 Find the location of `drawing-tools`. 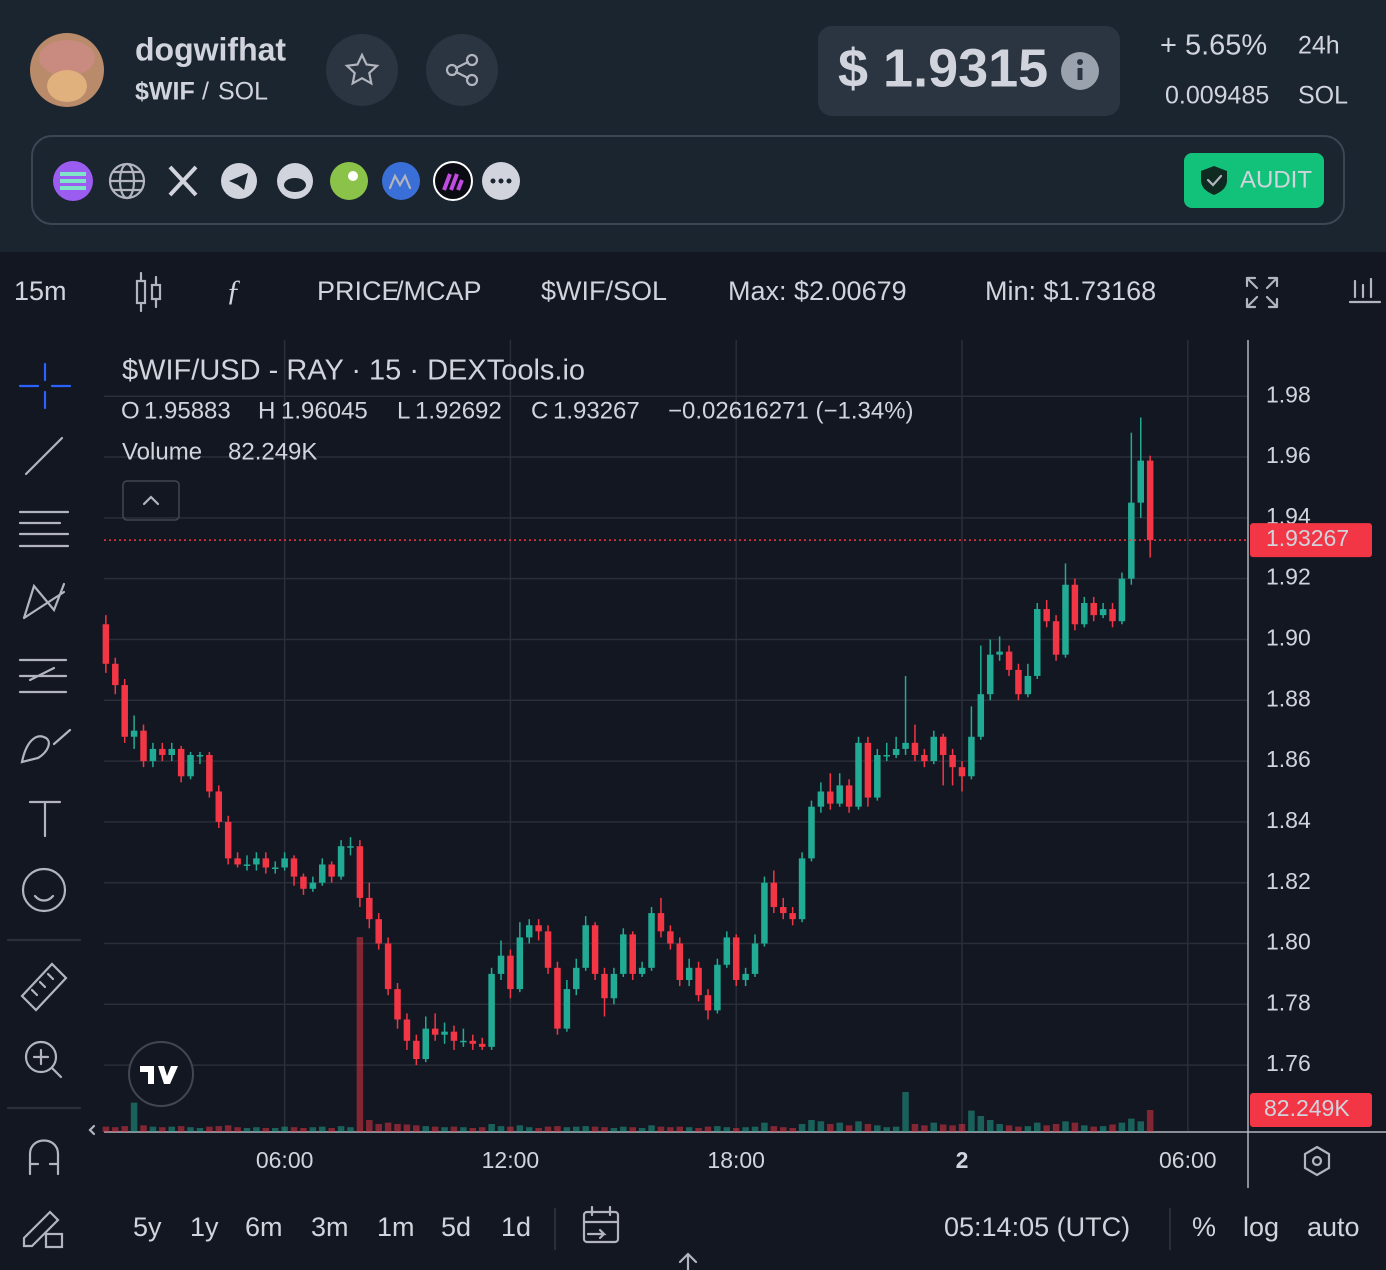

drawing-tools is located at coordinates (44, 805).